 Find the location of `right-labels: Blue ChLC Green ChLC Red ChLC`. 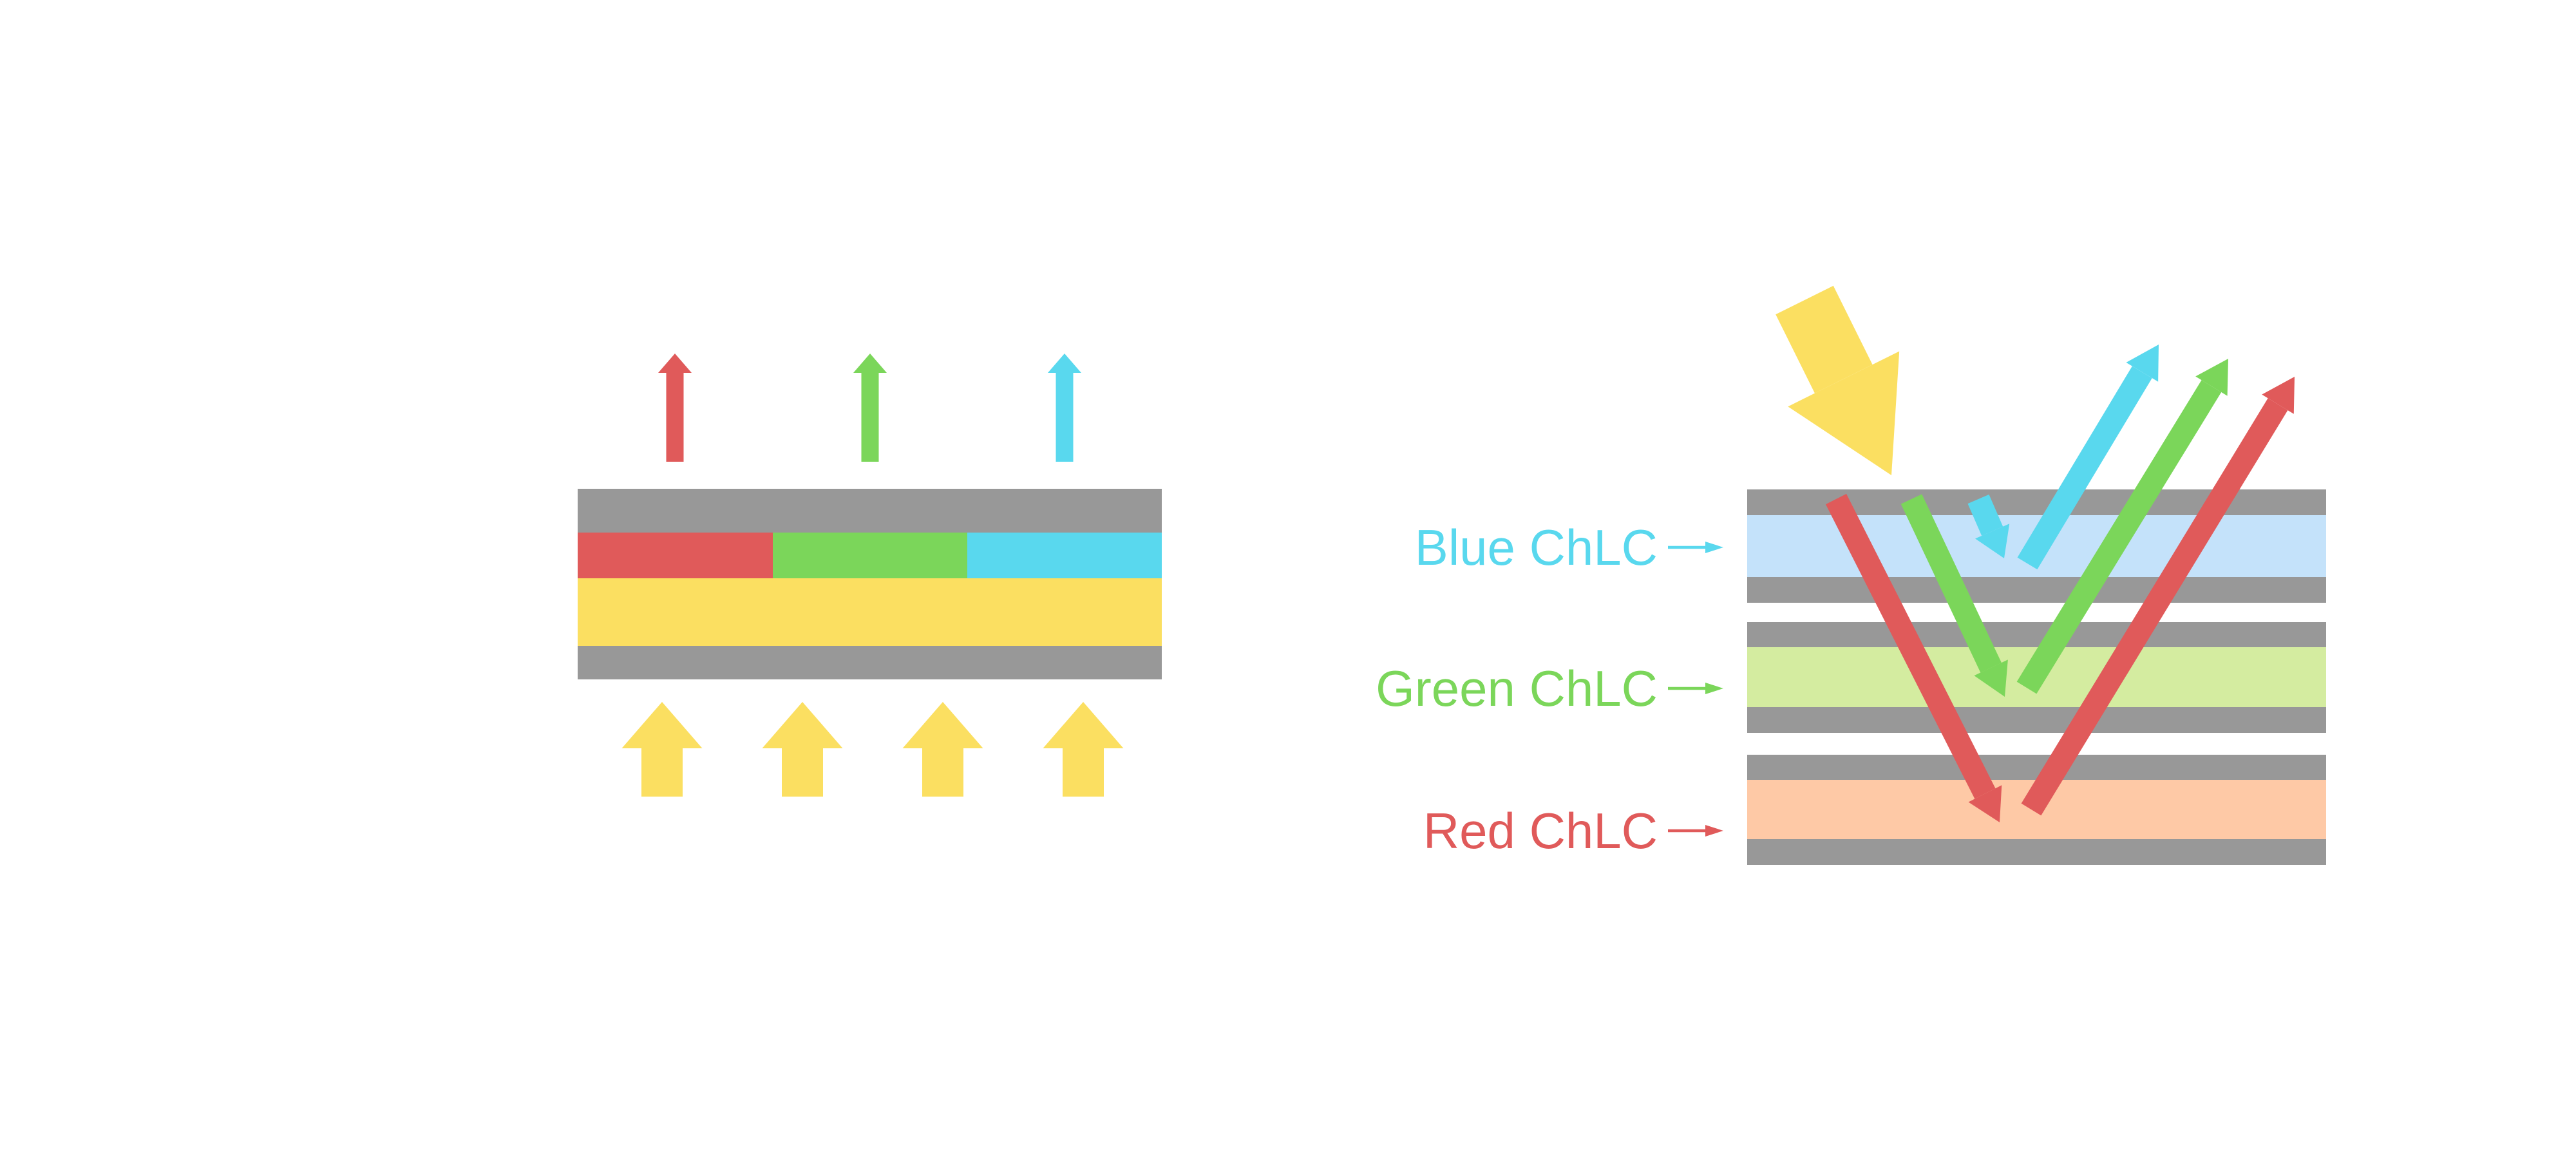

right-labels: Blue ChLC Green ChLC Red ChLC is located at coordinates (1549, 689).